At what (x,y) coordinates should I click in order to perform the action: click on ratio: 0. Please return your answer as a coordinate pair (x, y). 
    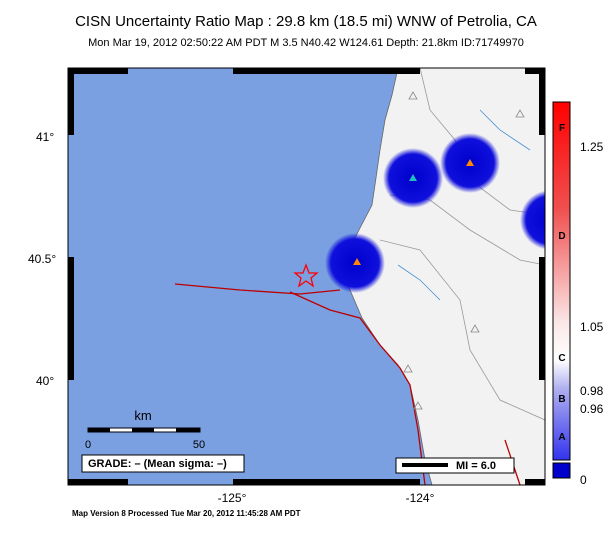
    Looking at the image, I should click on (583, 480).